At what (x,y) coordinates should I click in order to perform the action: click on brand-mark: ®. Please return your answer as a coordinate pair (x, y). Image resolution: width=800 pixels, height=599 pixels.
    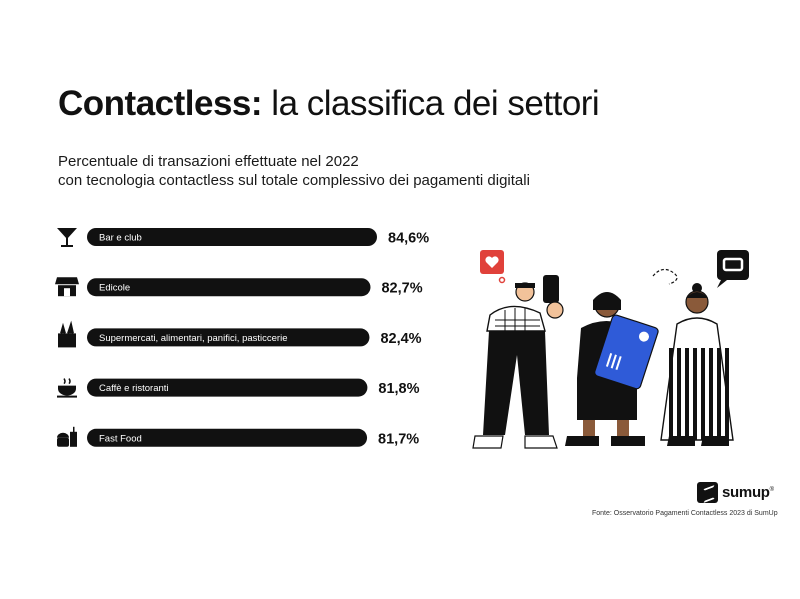
    Looking at the image, I should click on (771, 490).